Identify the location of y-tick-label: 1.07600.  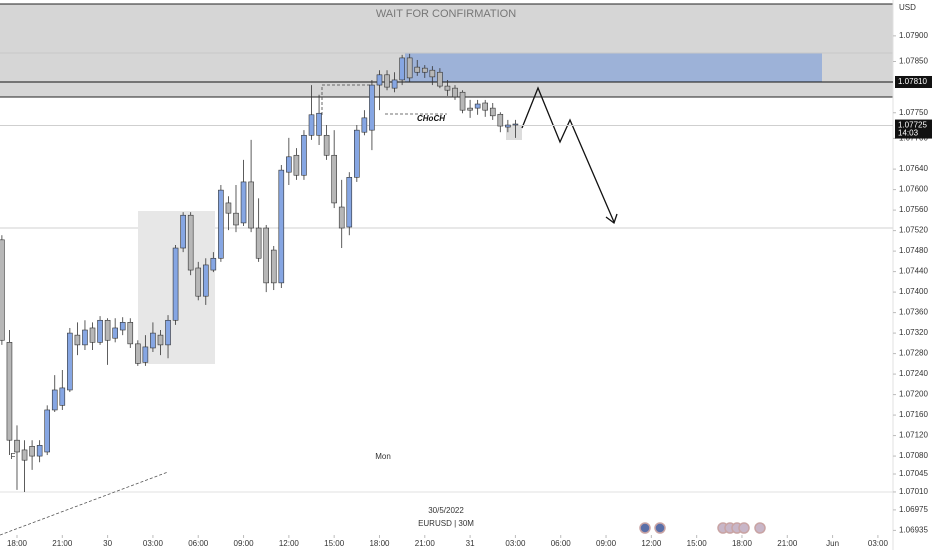
(913, 189).